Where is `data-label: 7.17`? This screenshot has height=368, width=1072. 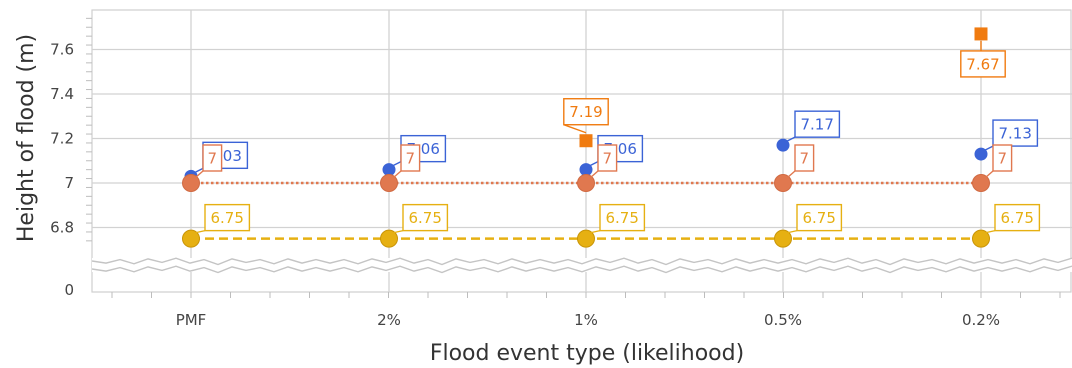 data-label: 7.17 is located at coordinates (813, 126).